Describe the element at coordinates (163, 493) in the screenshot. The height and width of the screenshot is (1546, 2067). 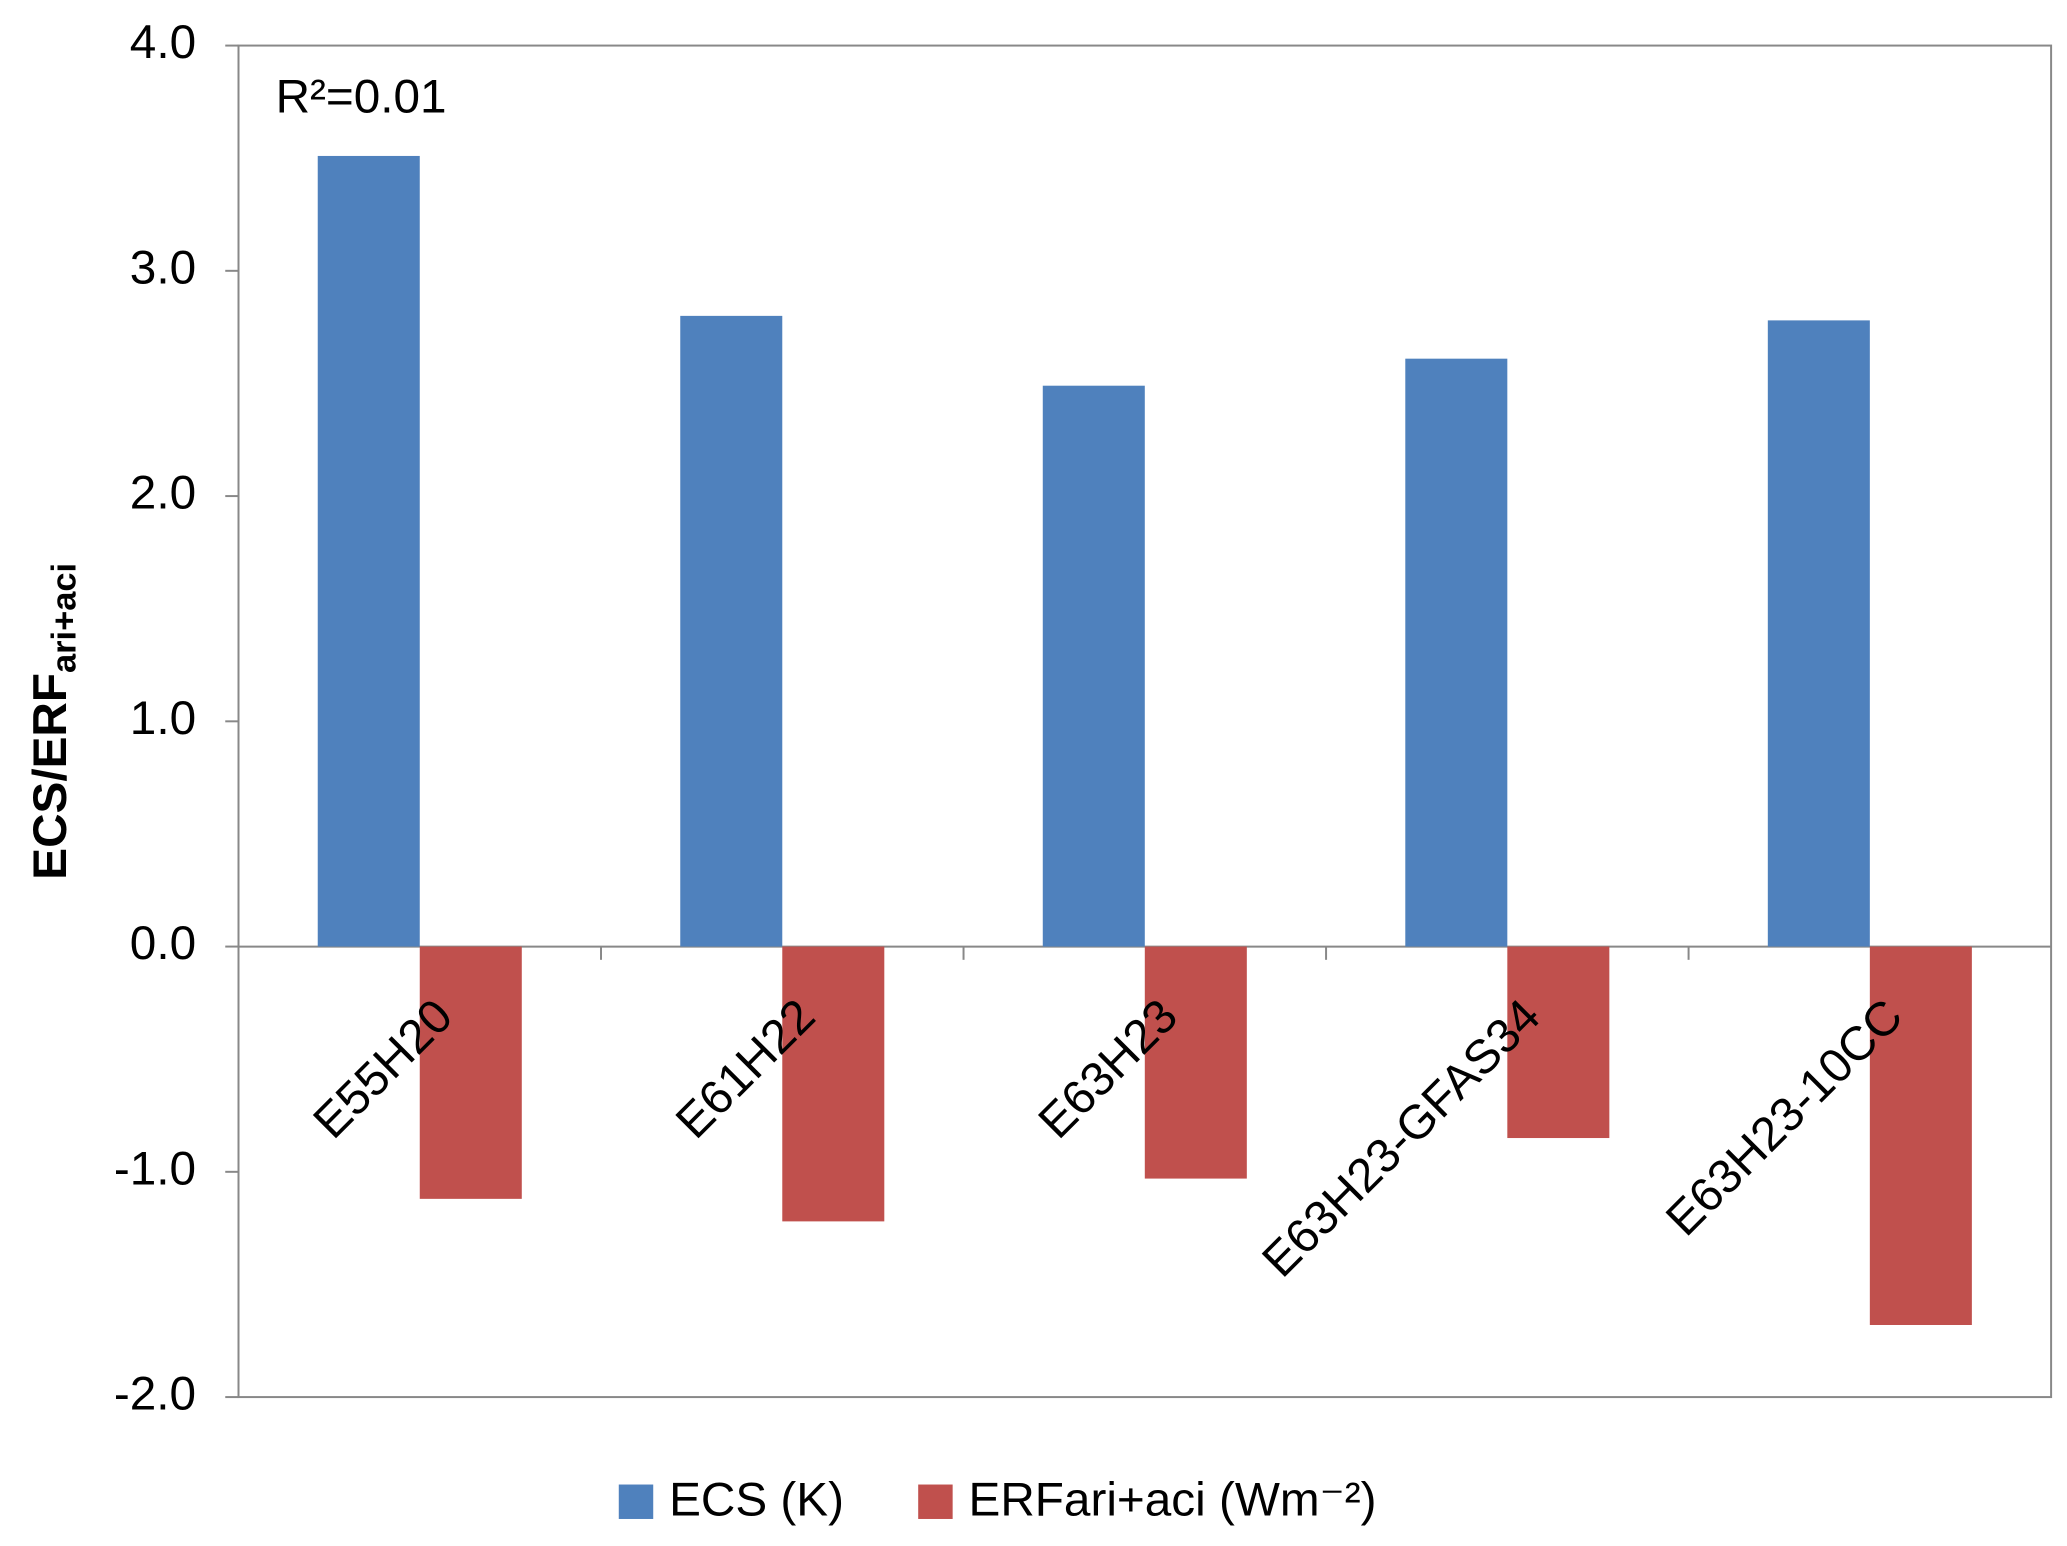
I see `y-tick-label: 2.0` at that location.